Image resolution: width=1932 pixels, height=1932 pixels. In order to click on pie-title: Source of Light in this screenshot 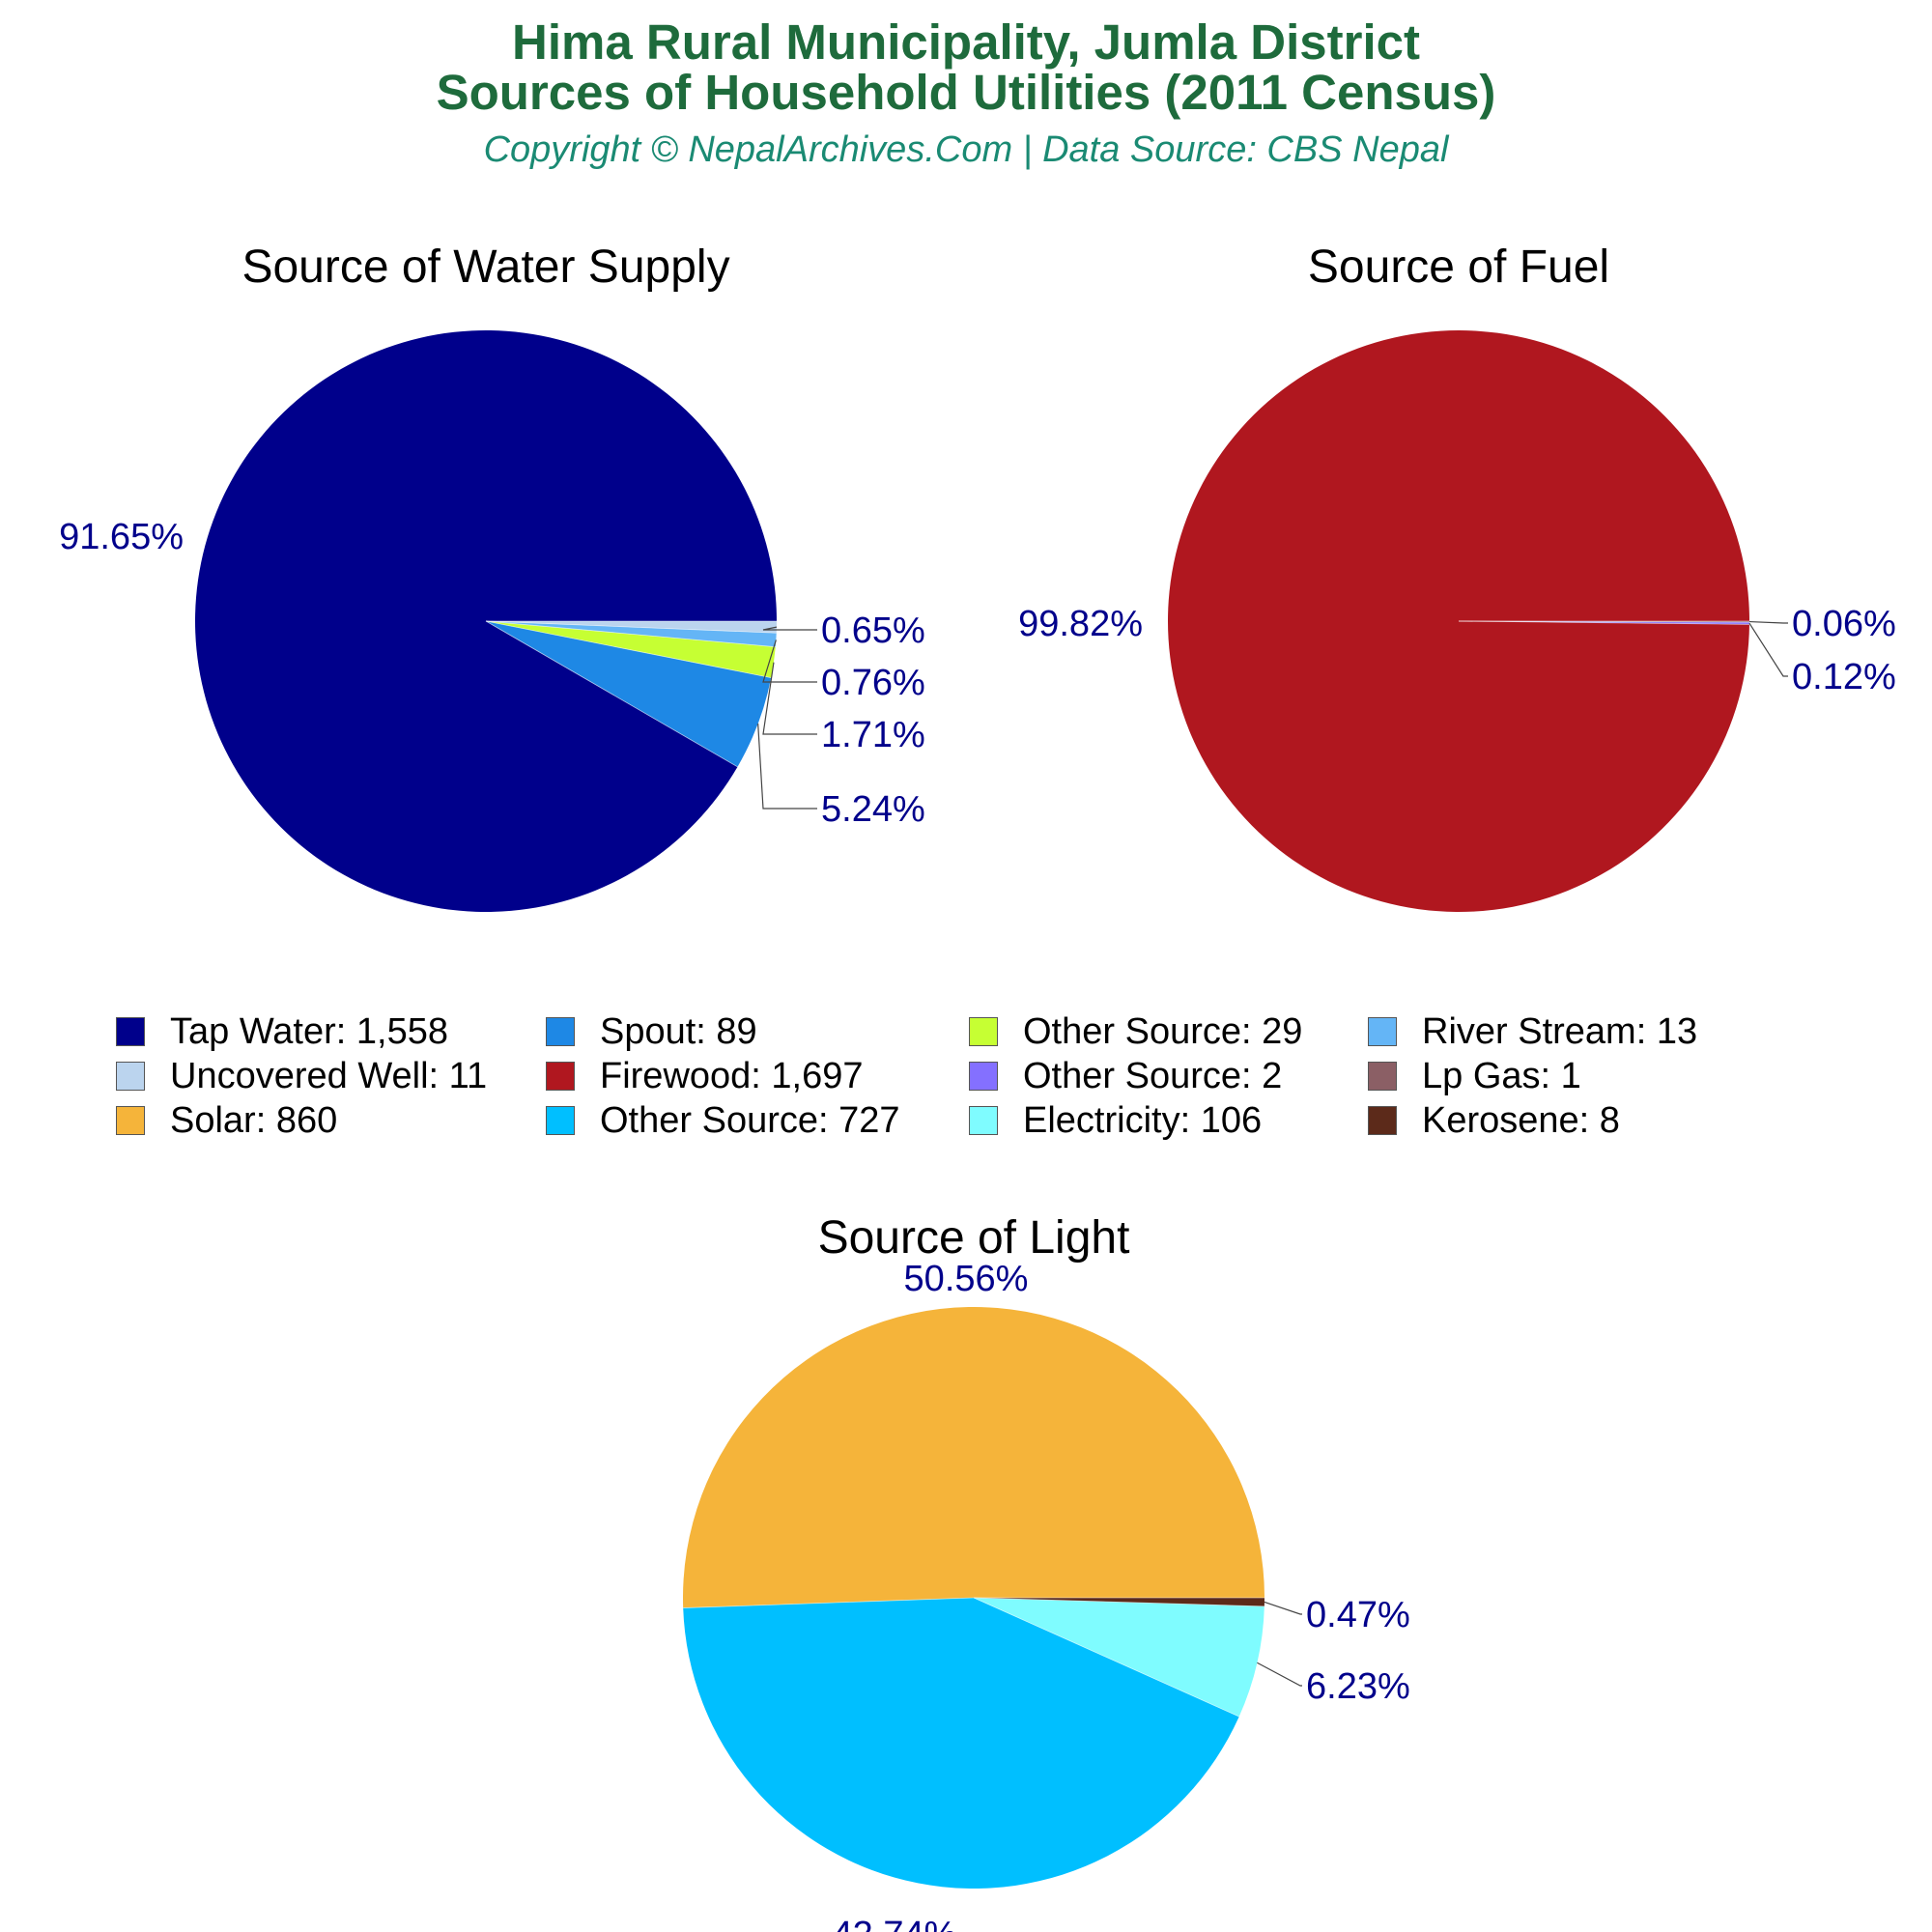, I will do `click(974, 1238)`.